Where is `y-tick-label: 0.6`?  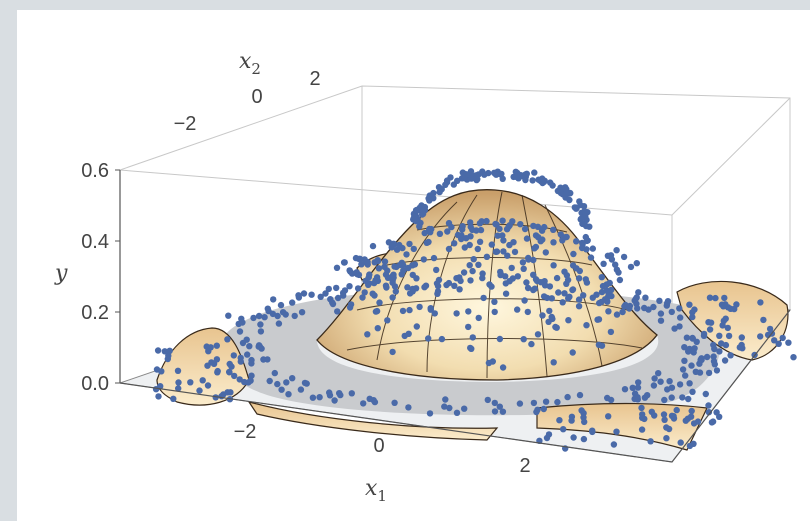
y-tick-label: 0.6 is located at coordinates (95, 171).